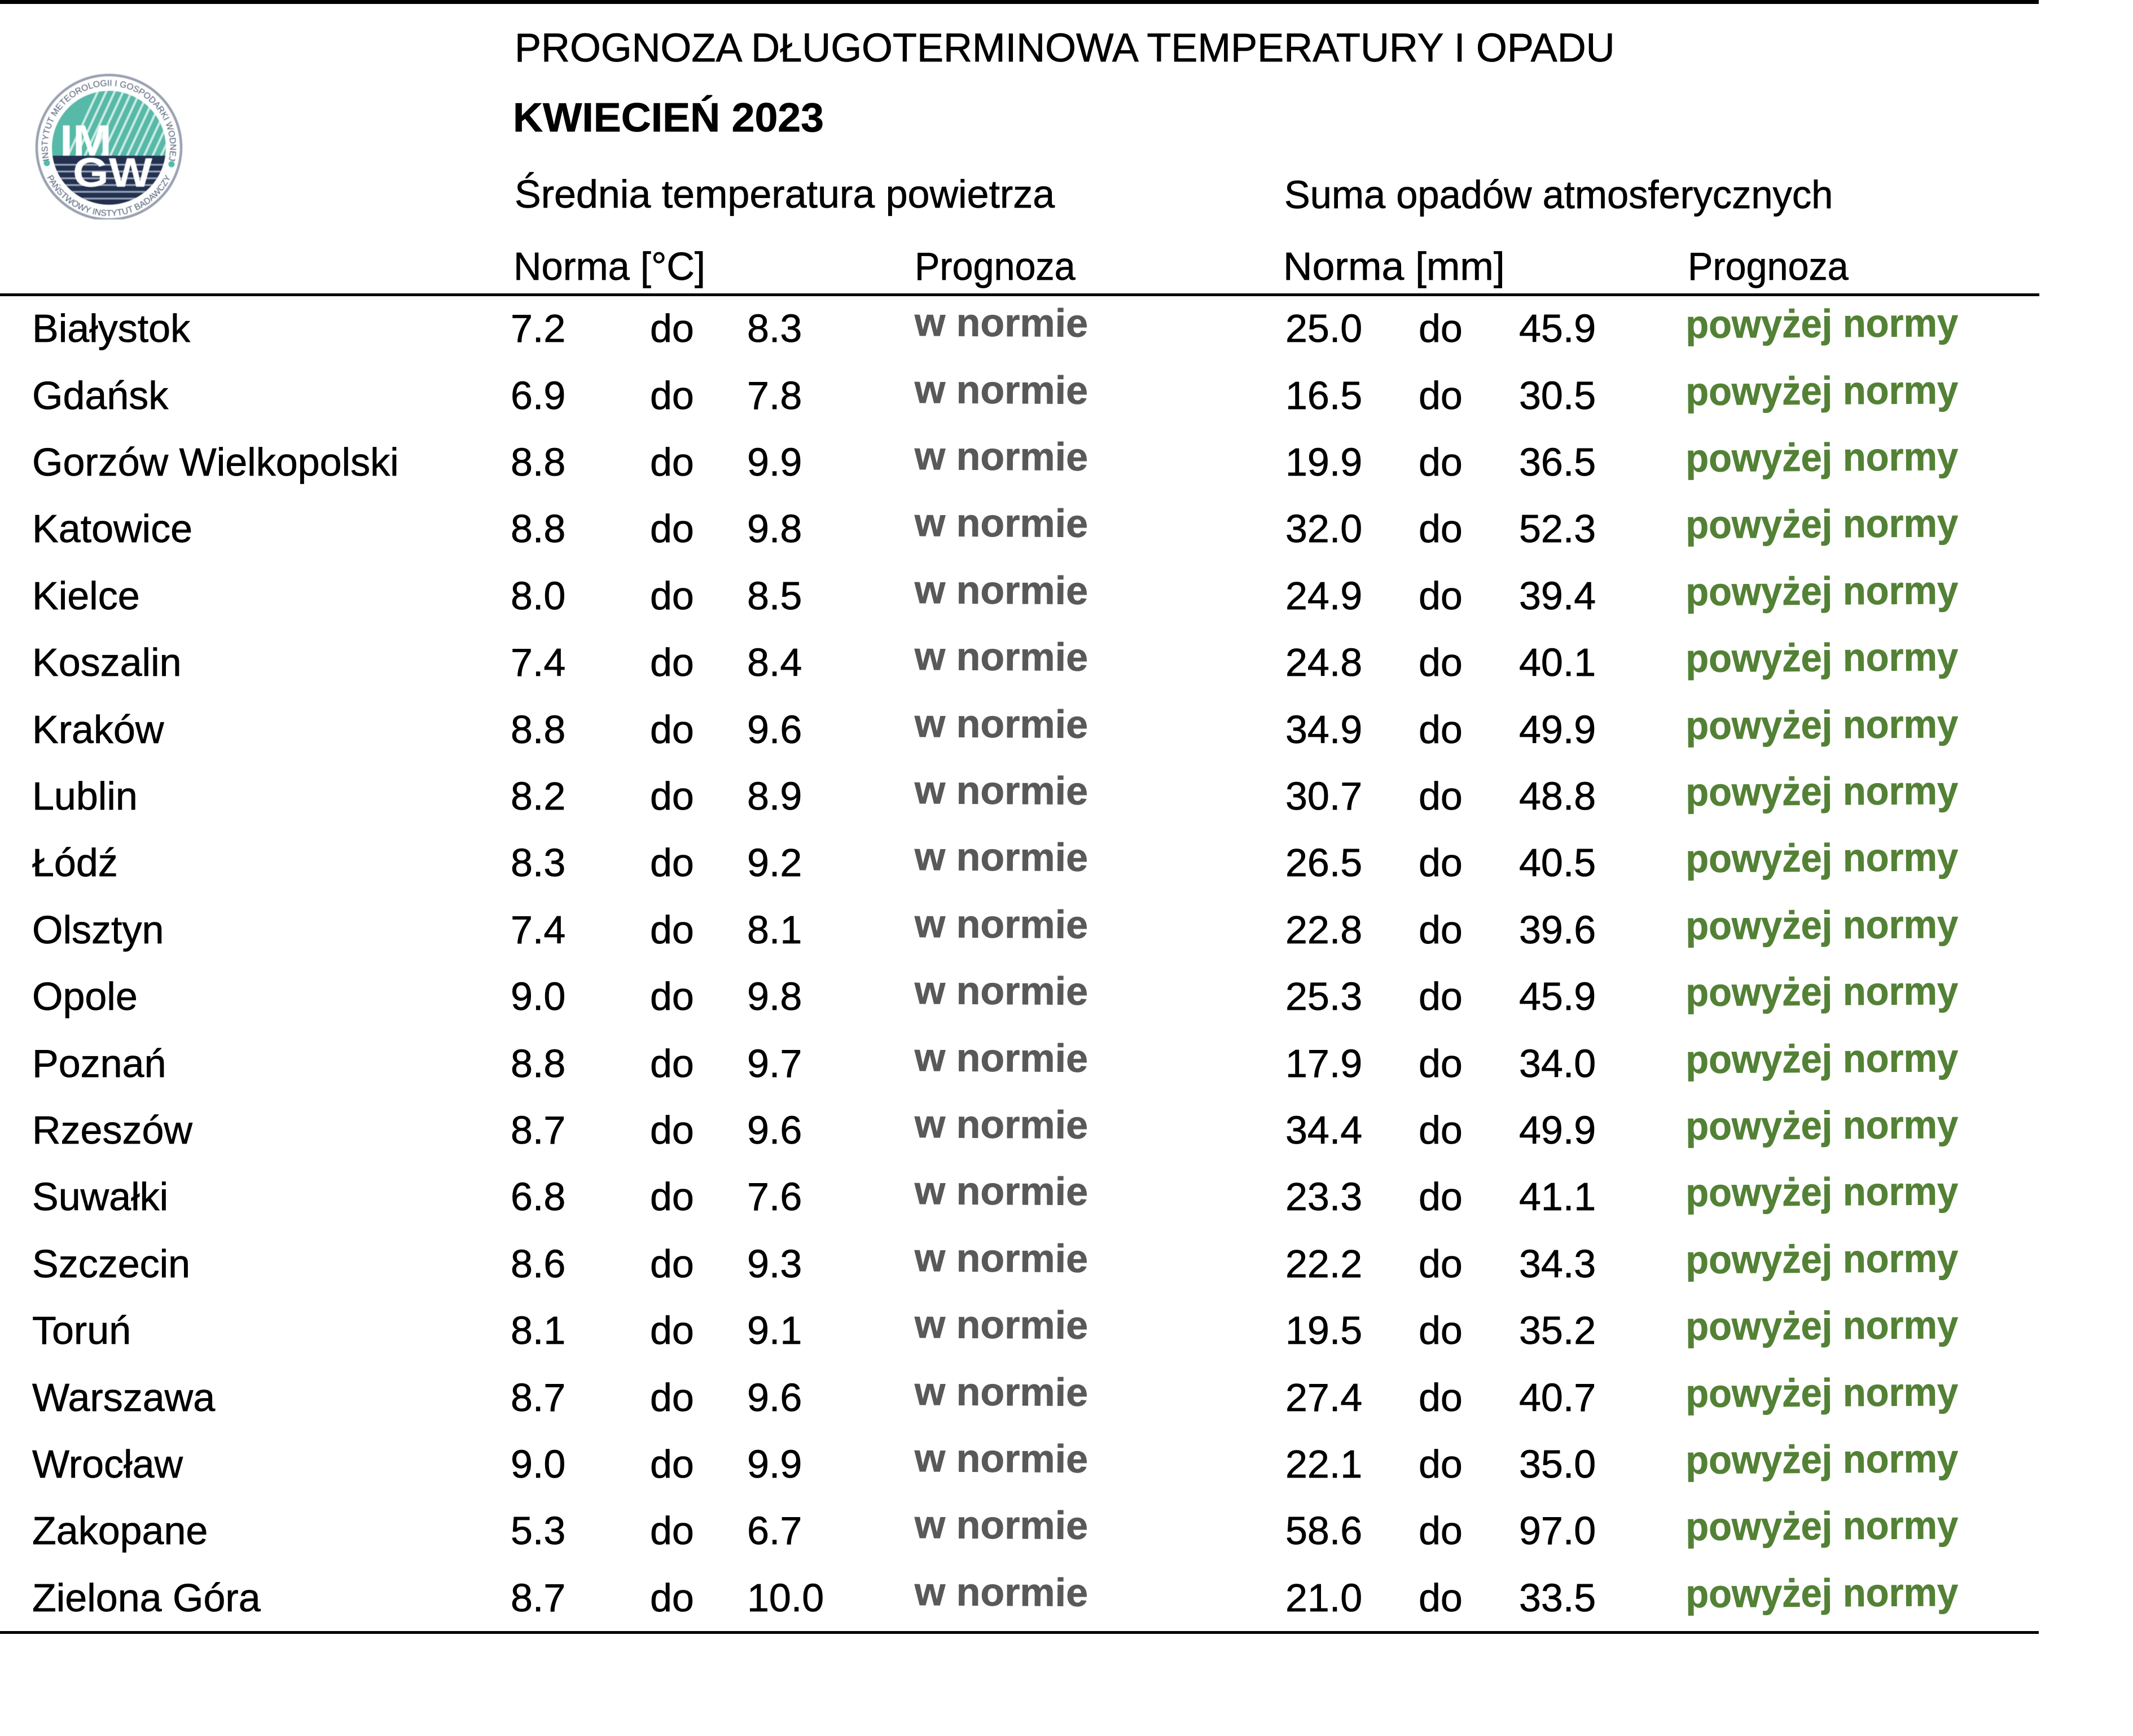 The width and height of the screenshot is (2133, 1736). What do you see at coordinates (112, 173) in the screenshot?
I see `svg-text: GW` at bounding box center [112, 173].